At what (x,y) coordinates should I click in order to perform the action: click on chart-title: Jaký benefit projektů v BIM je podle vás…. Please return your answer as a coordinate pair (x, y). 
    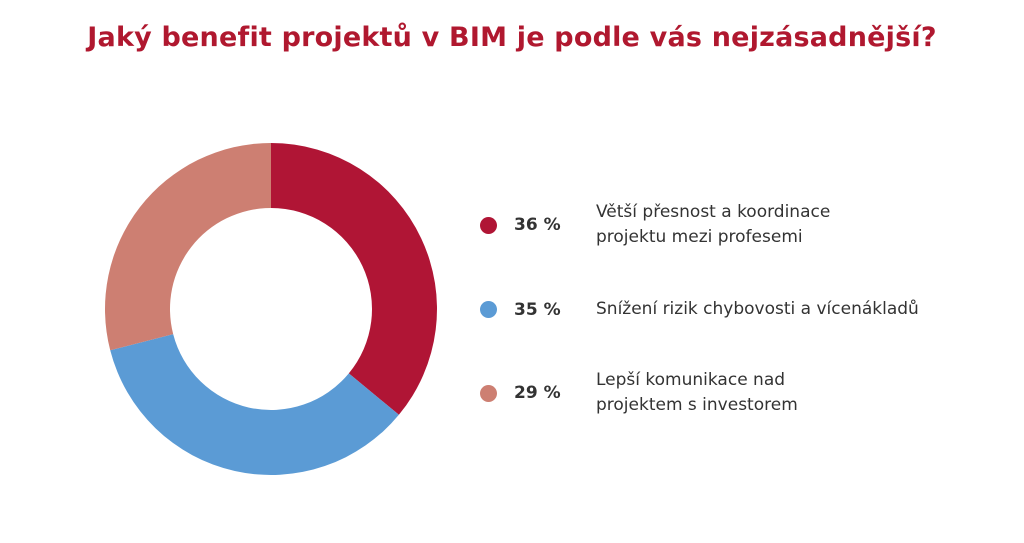
    Looking at the image, I should click on (512, 37).